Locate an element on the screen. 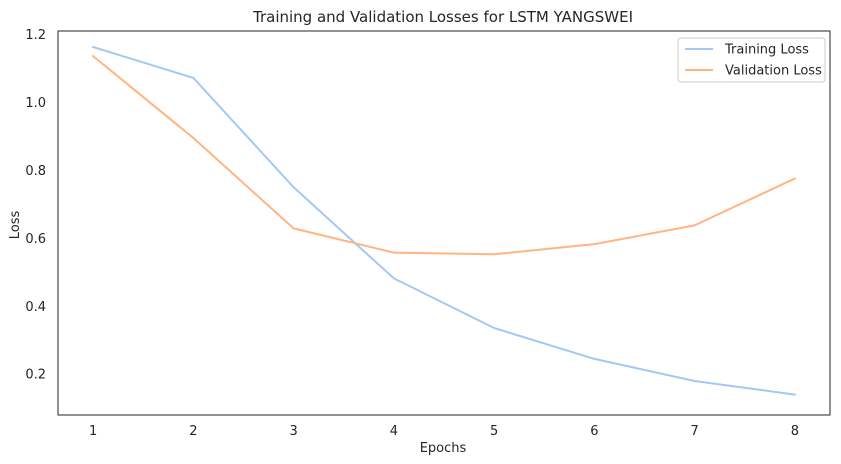 The width and height of the screenshot is (841, 464). y-tick-label: 0.8 is located at coordinates (35, 171).